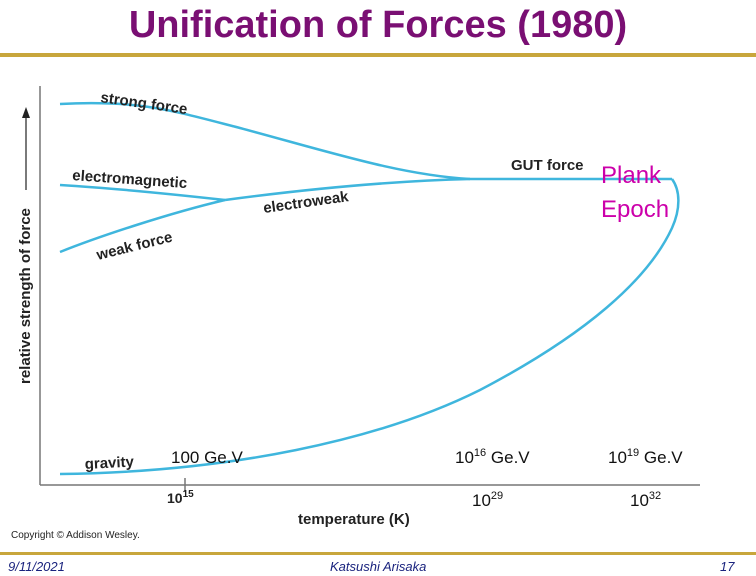 Image resolution: width=756 pixels, height=576 pixels. Describe the element at coordinates (306, 202) in the screenshot. I see `electroweak-label: electroweak` at that location.